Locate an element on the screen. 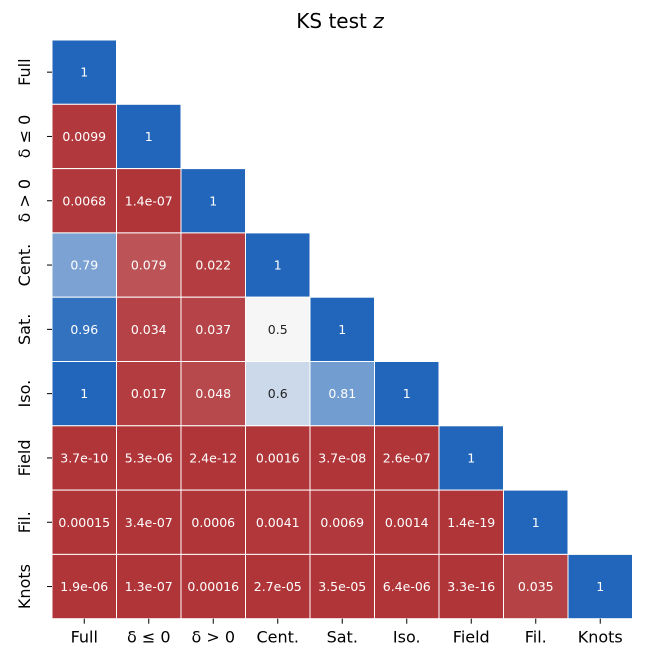 Image resolution: width=651 pixels, height=659 pixels. cell-value-label: 3.3e-16 is located at coordinates (471, 586).